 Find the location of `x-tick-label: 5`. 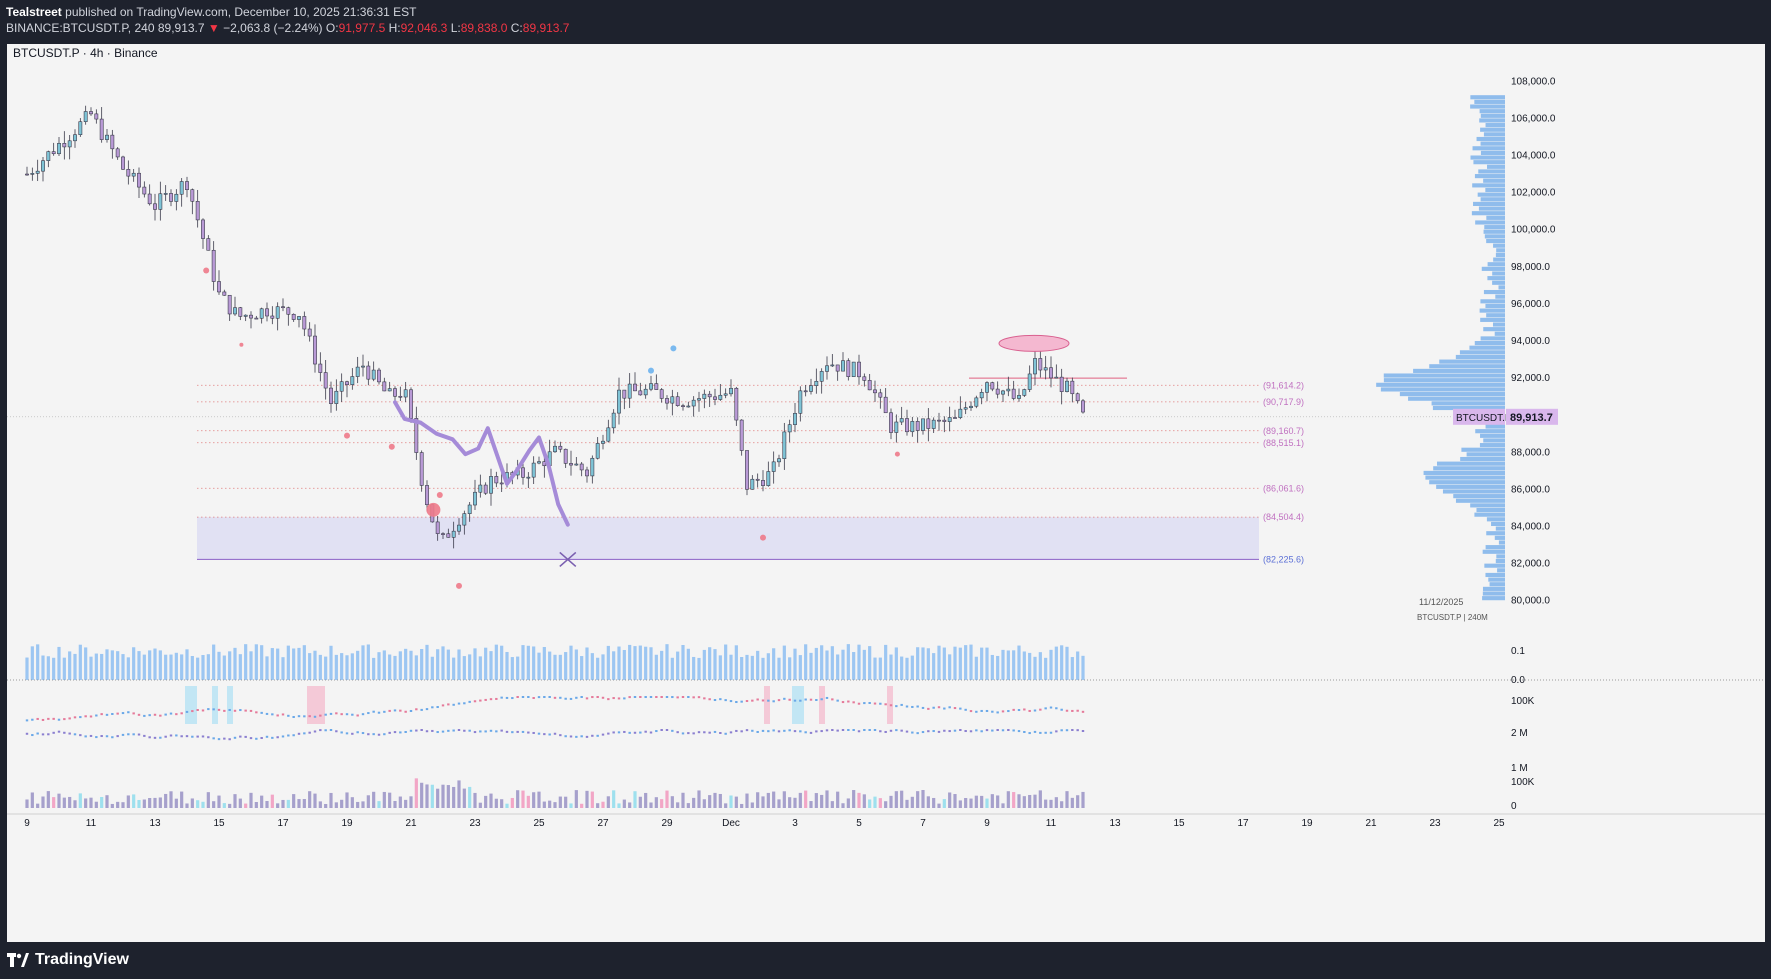

x-tick-label: 5 is located at coordinates (859, 823).